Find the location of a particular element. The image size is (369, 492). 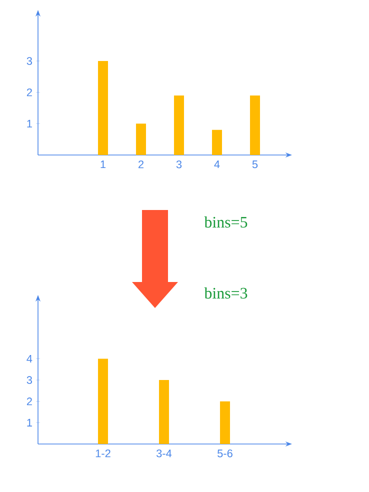

y-tick-label: 4 is located at coordinates (29, 358).